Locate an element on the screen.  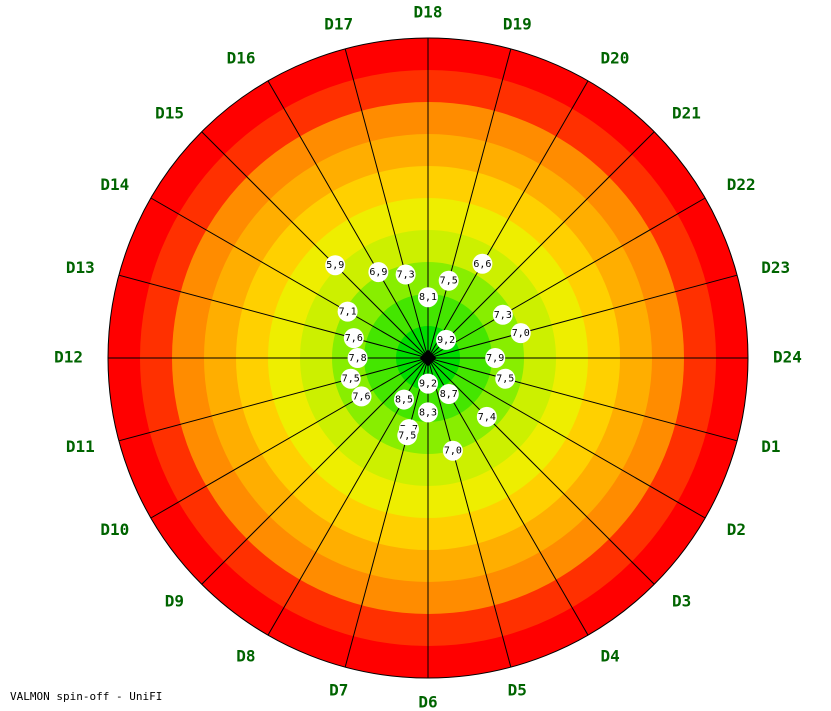
value-point-label: 7,4 is located at coordinates (487, 417).